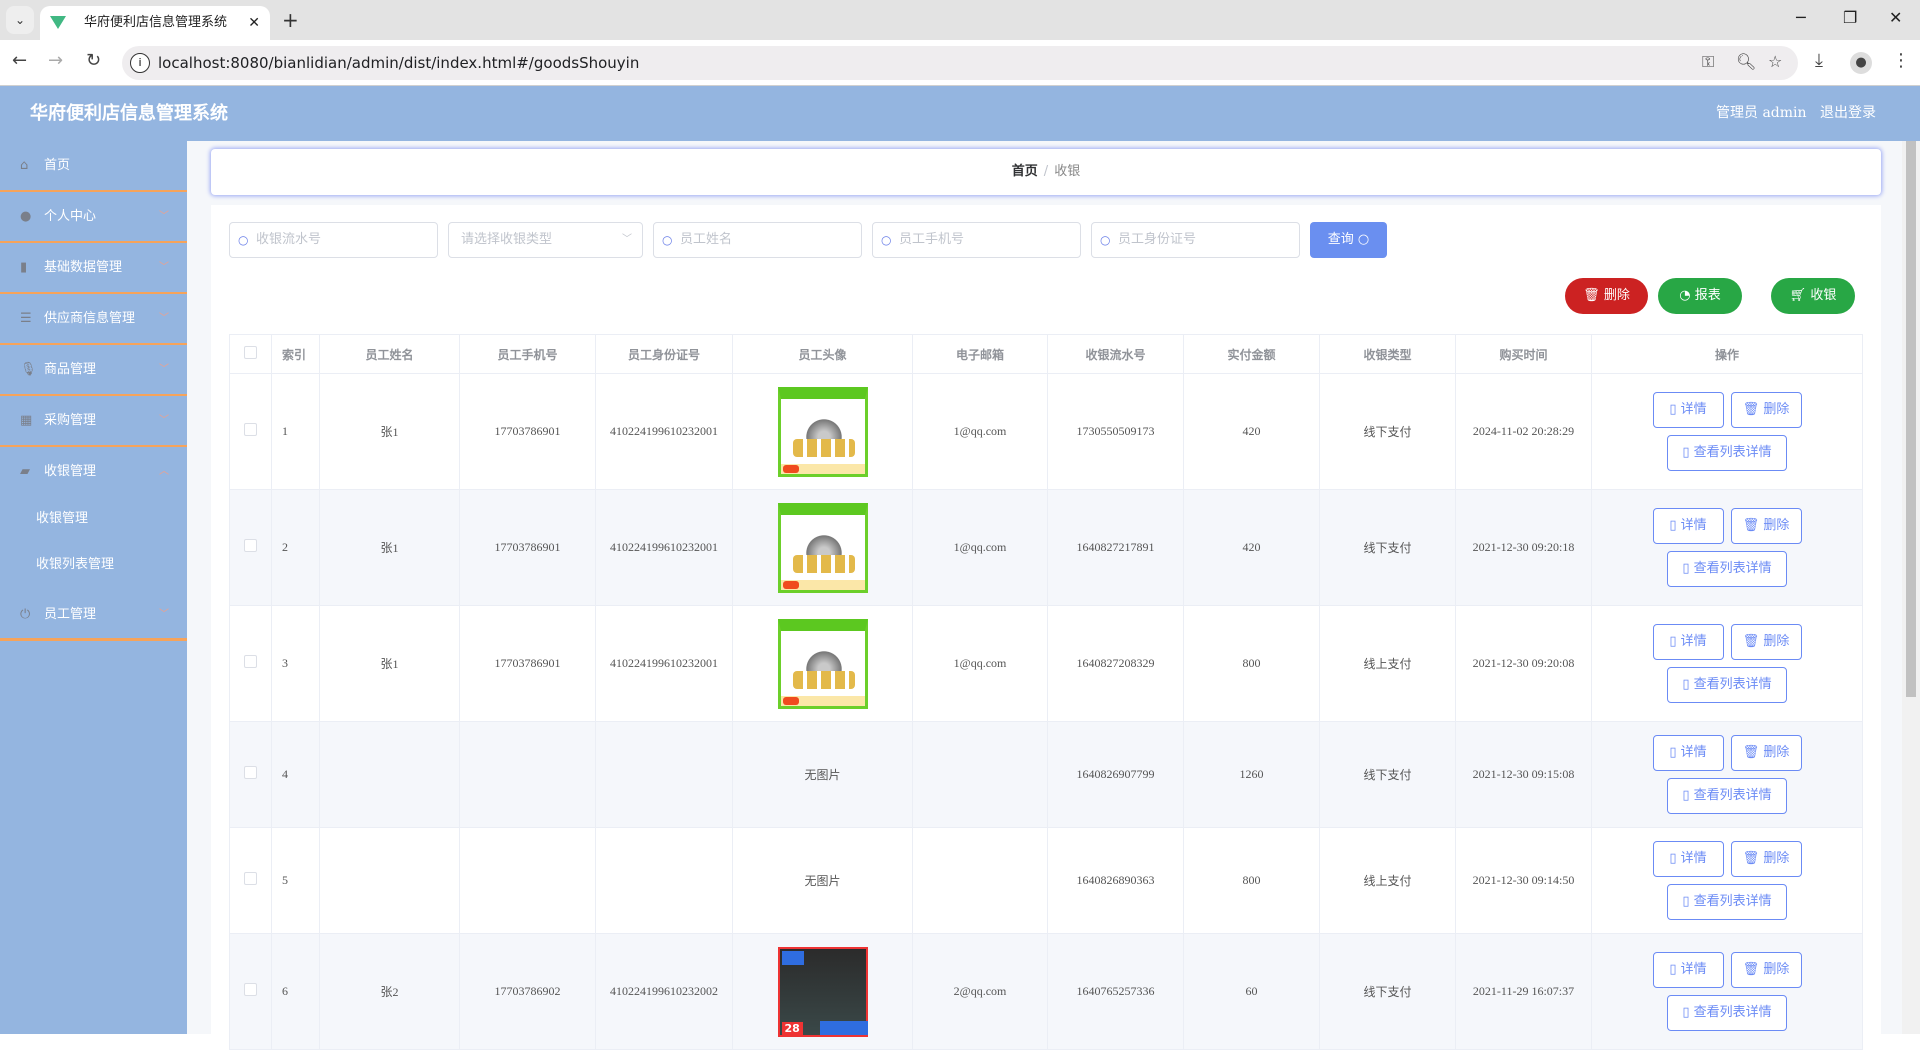  I want to click on sidebar-subitem-cashier: 收银管理, so click(62, 518).